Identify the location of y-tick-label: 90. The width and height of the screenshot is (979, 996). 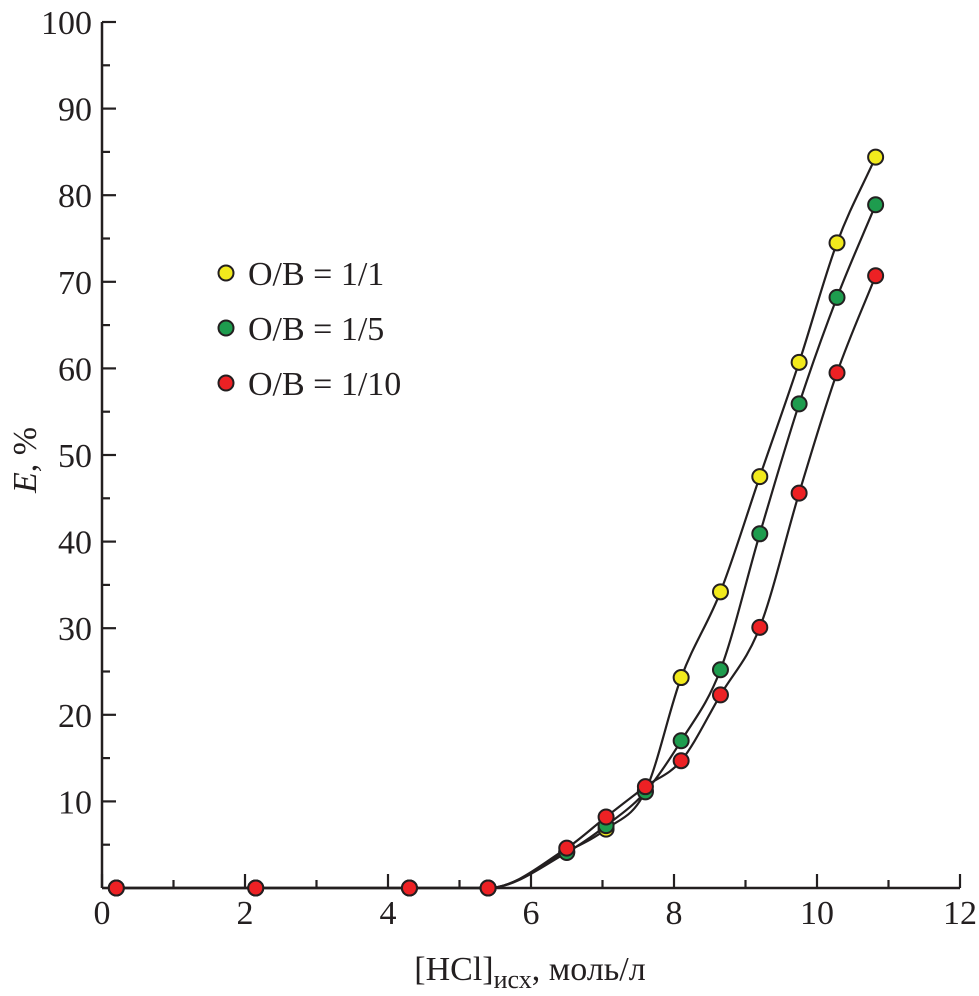
(75, 110).